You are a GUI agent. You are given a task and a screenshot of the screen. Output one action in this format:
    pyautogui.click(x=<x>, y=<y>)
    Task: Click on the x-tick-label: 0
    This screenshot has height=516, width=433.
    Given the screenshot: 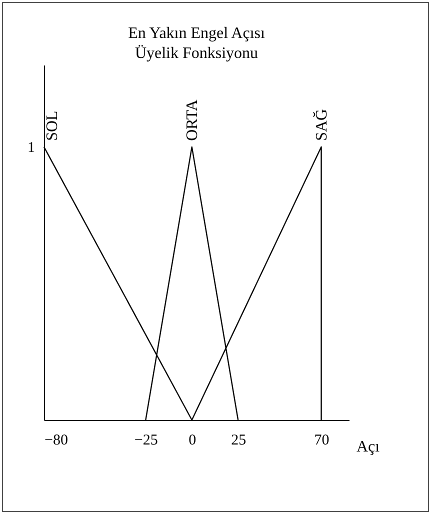 What is the action you would take?
    pyautogui.click(x=192, y=440)
    